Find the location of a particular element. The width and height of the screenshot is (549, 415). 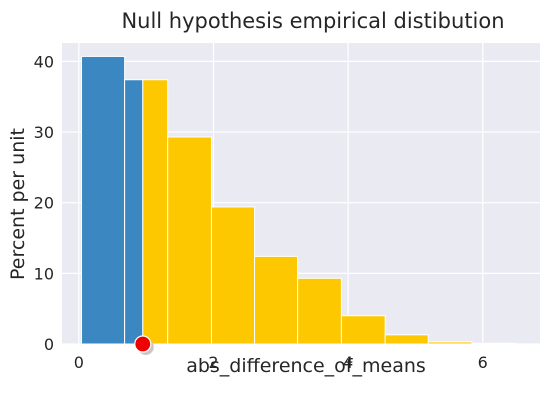

x-axis-ticks: 0 2 4 6 is located at coordinates (281, 362).